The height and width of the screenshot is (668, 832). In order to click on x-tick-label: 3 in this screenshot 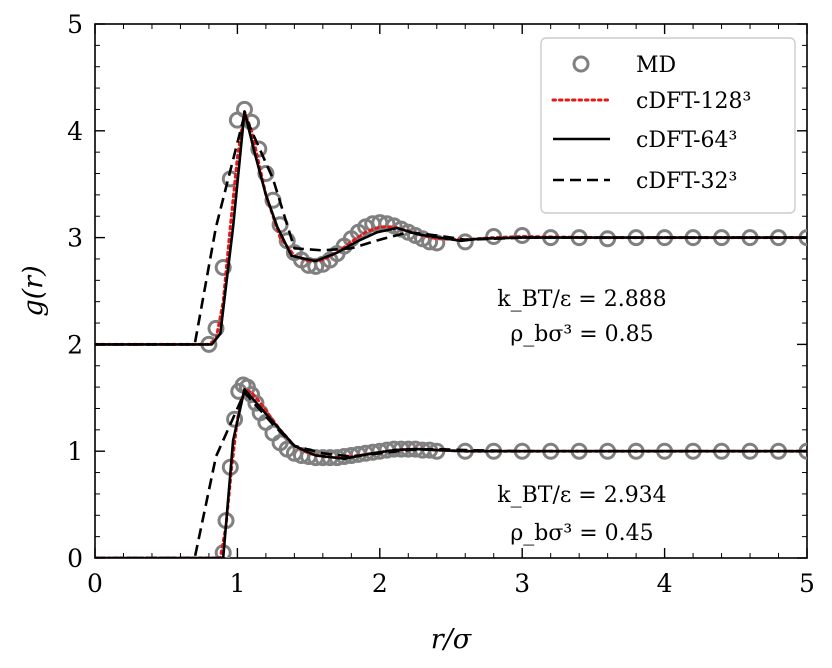, I will do `click(522, 583)`.